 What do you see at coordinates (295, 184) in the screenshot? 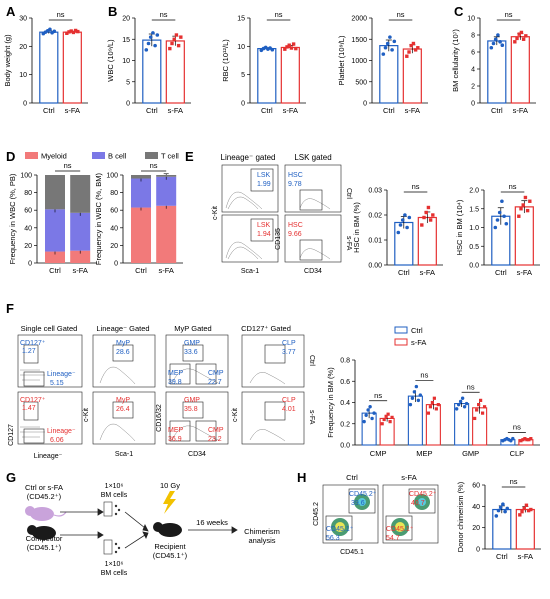
I see `flow-e-hsc-val-1: 9.78` at bounding box center [295, 184].